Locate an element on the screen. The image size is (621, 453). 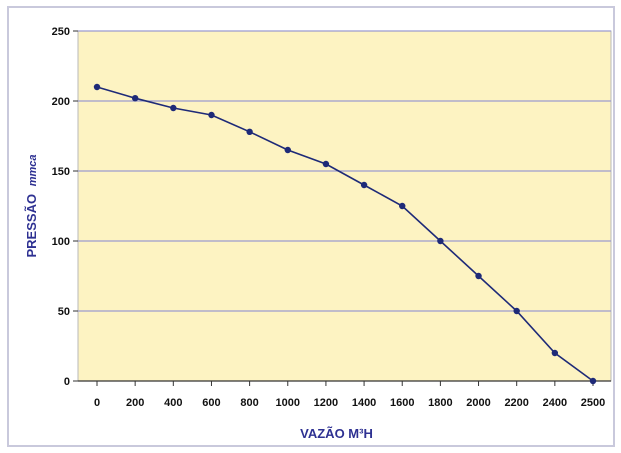
x-tick-label: 1000 is located at coordinates (288, 403).